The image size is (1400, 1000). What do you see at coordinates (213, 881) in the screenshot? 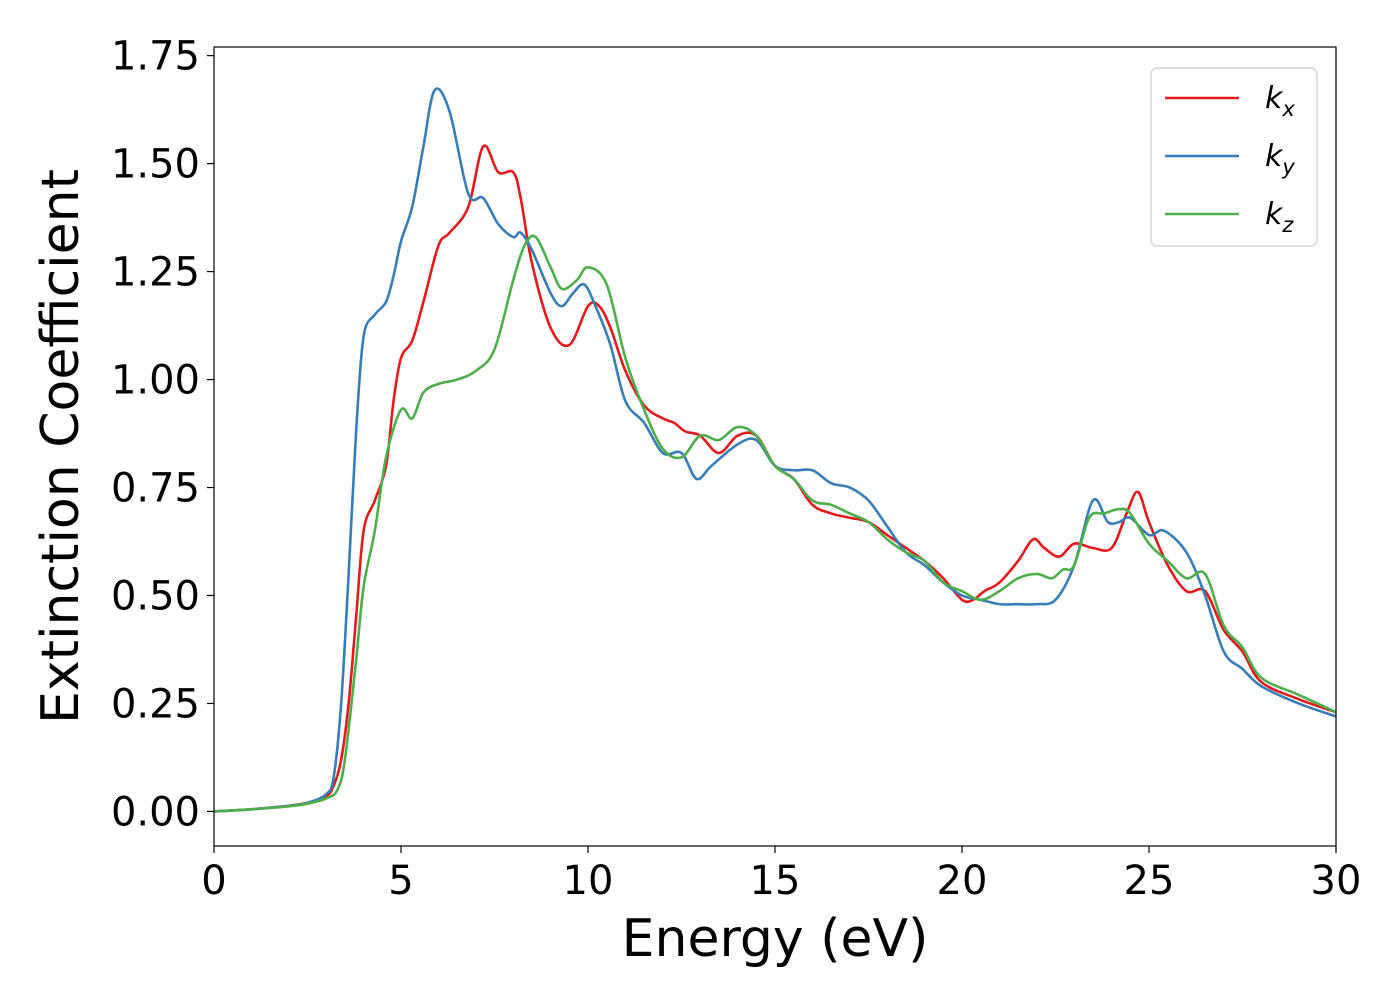
I see `x-tick-label: 0` at bounding box center [213, 881].